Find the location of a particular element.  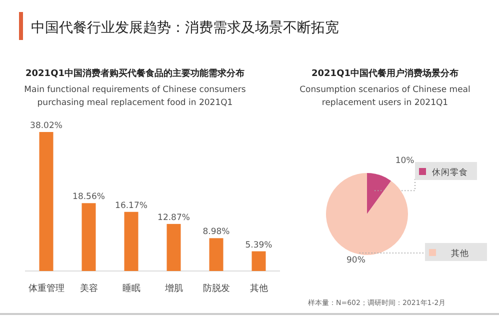

legend-label: 休闲零食 is located at coordinates (450, 172).